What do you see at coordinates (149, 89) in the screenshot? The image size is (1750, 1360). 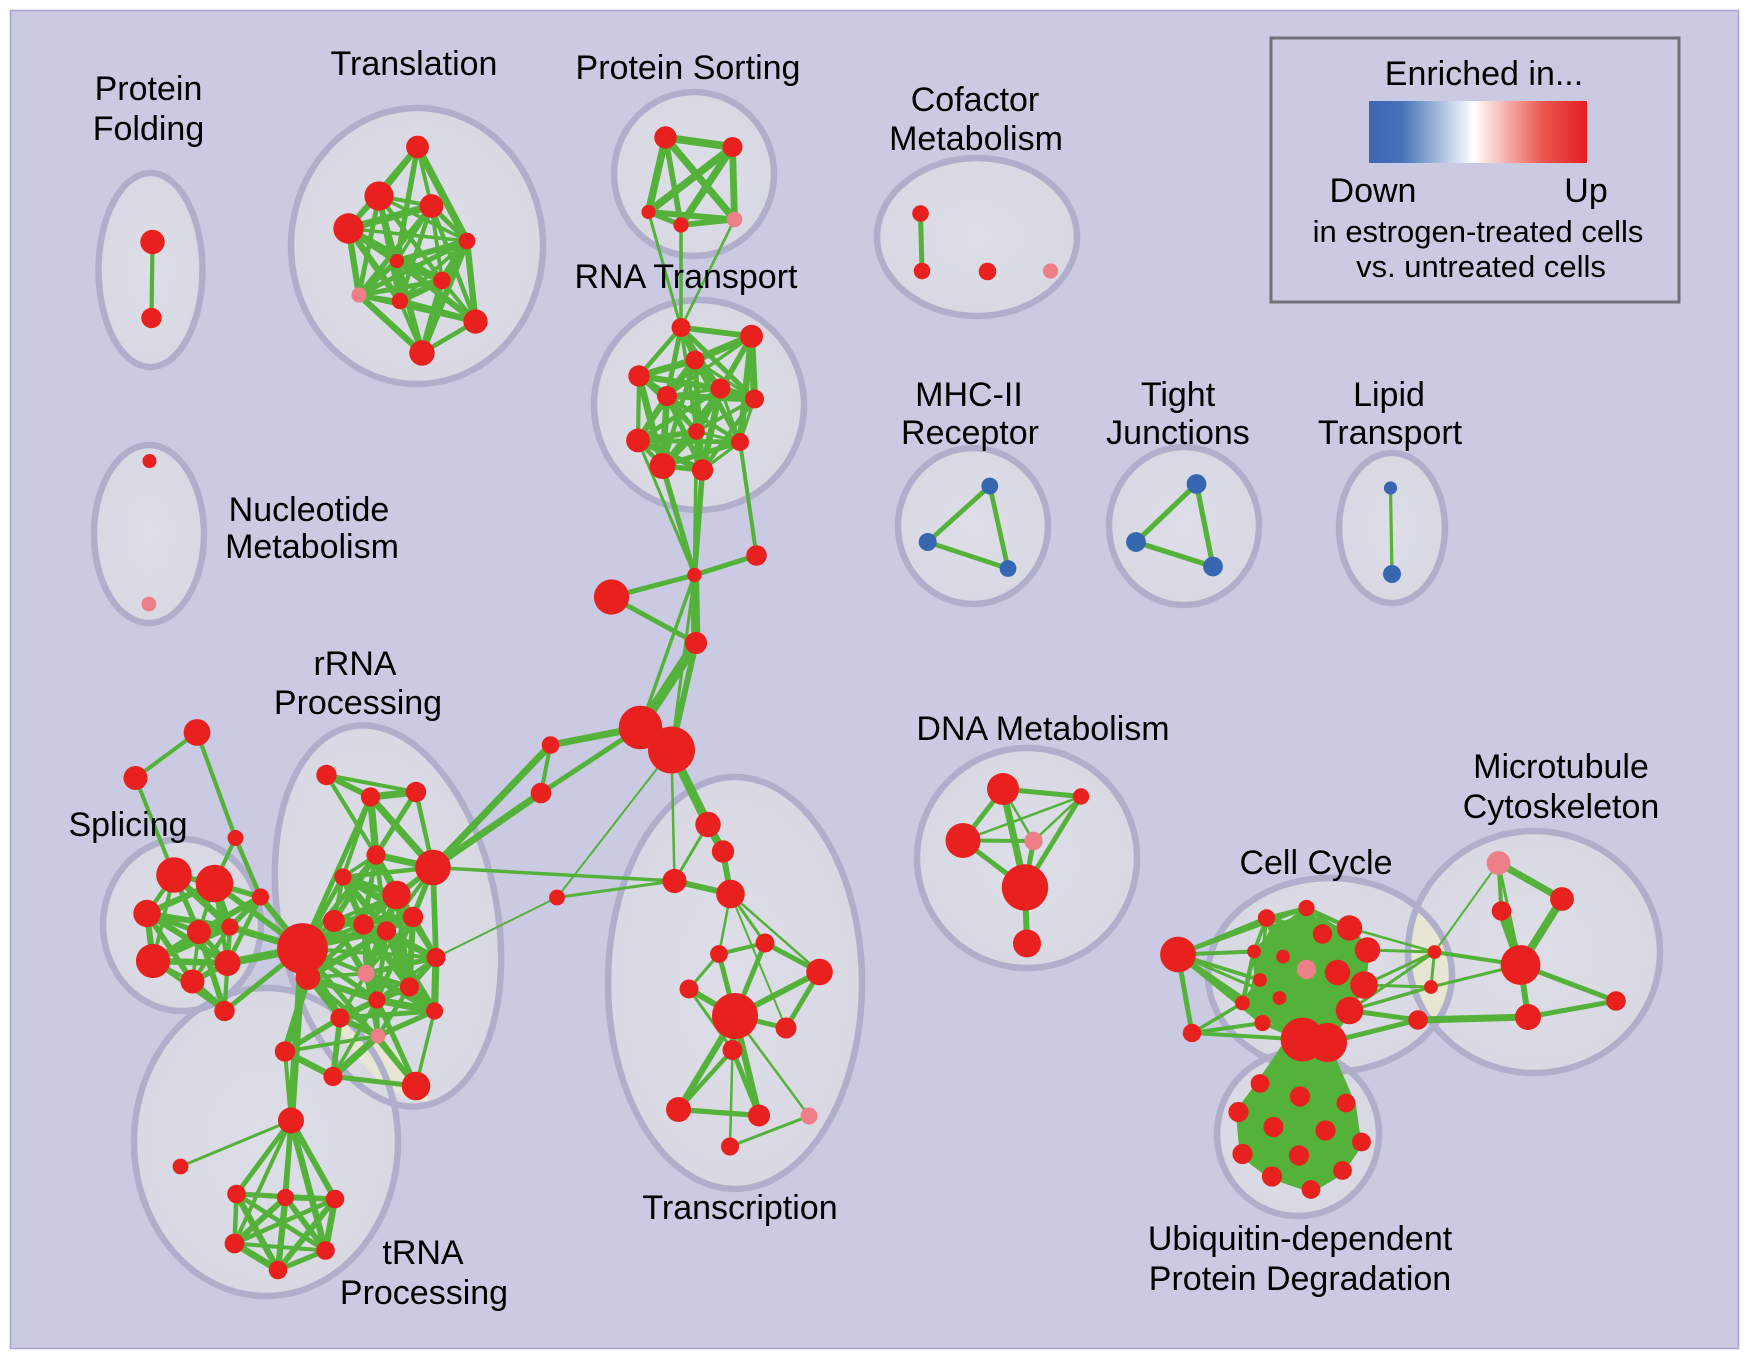 I see `svg-text: Protein` at bounding box center [149, 89].